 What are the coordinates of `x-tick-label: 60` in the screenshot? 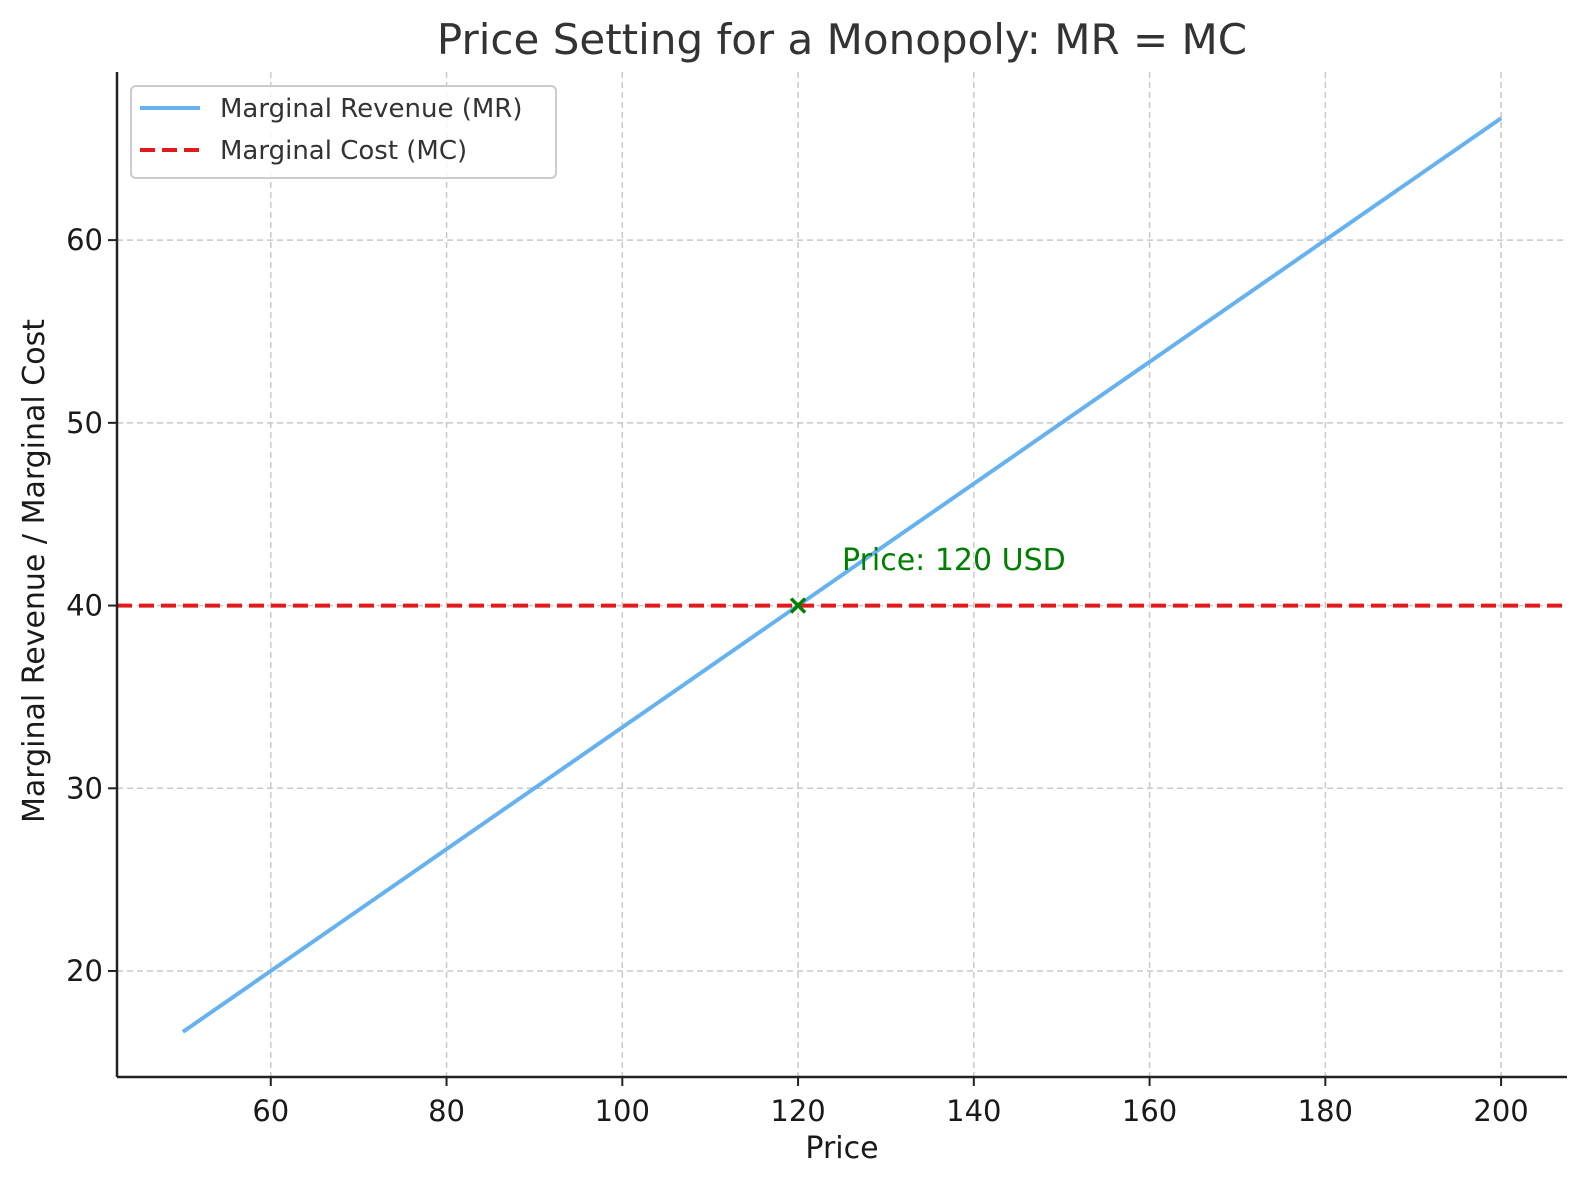 It's located at (270, 1111).